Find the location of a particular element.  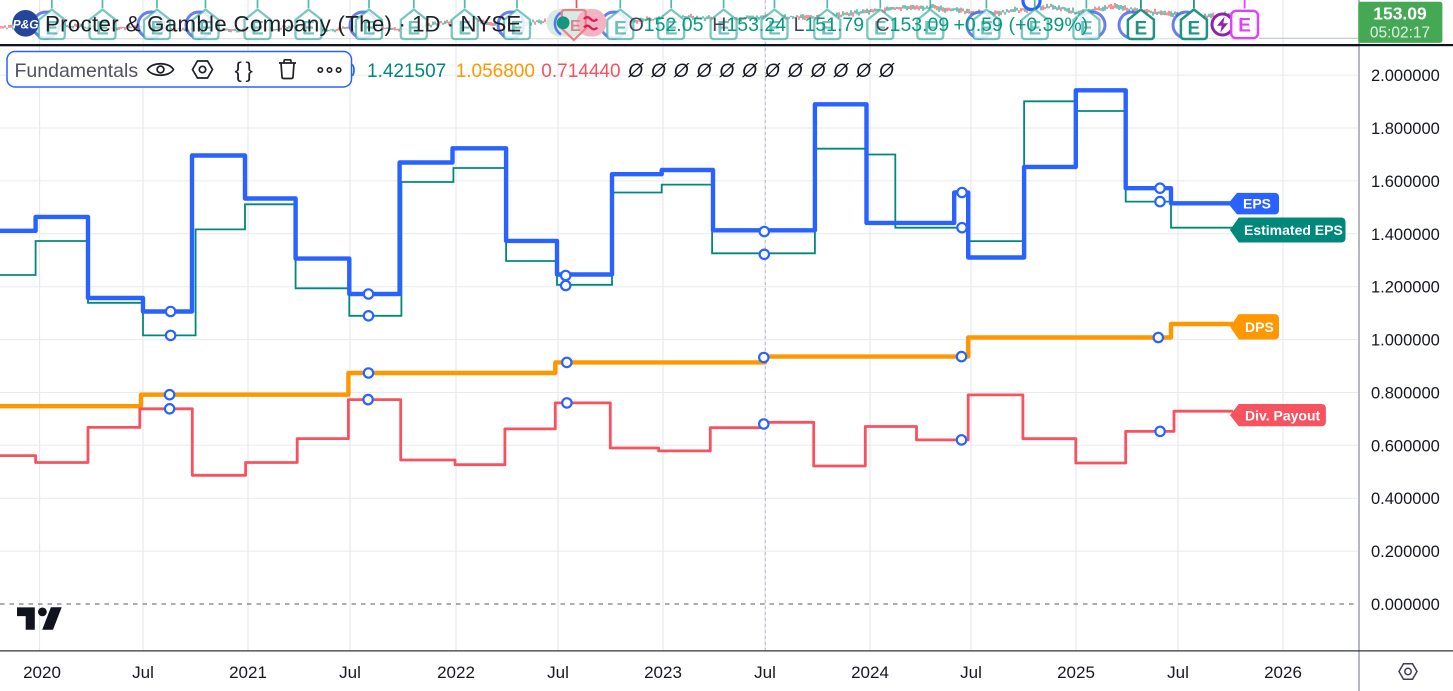

svg-text: Div. Payout is located at coordinates (1283, 416).